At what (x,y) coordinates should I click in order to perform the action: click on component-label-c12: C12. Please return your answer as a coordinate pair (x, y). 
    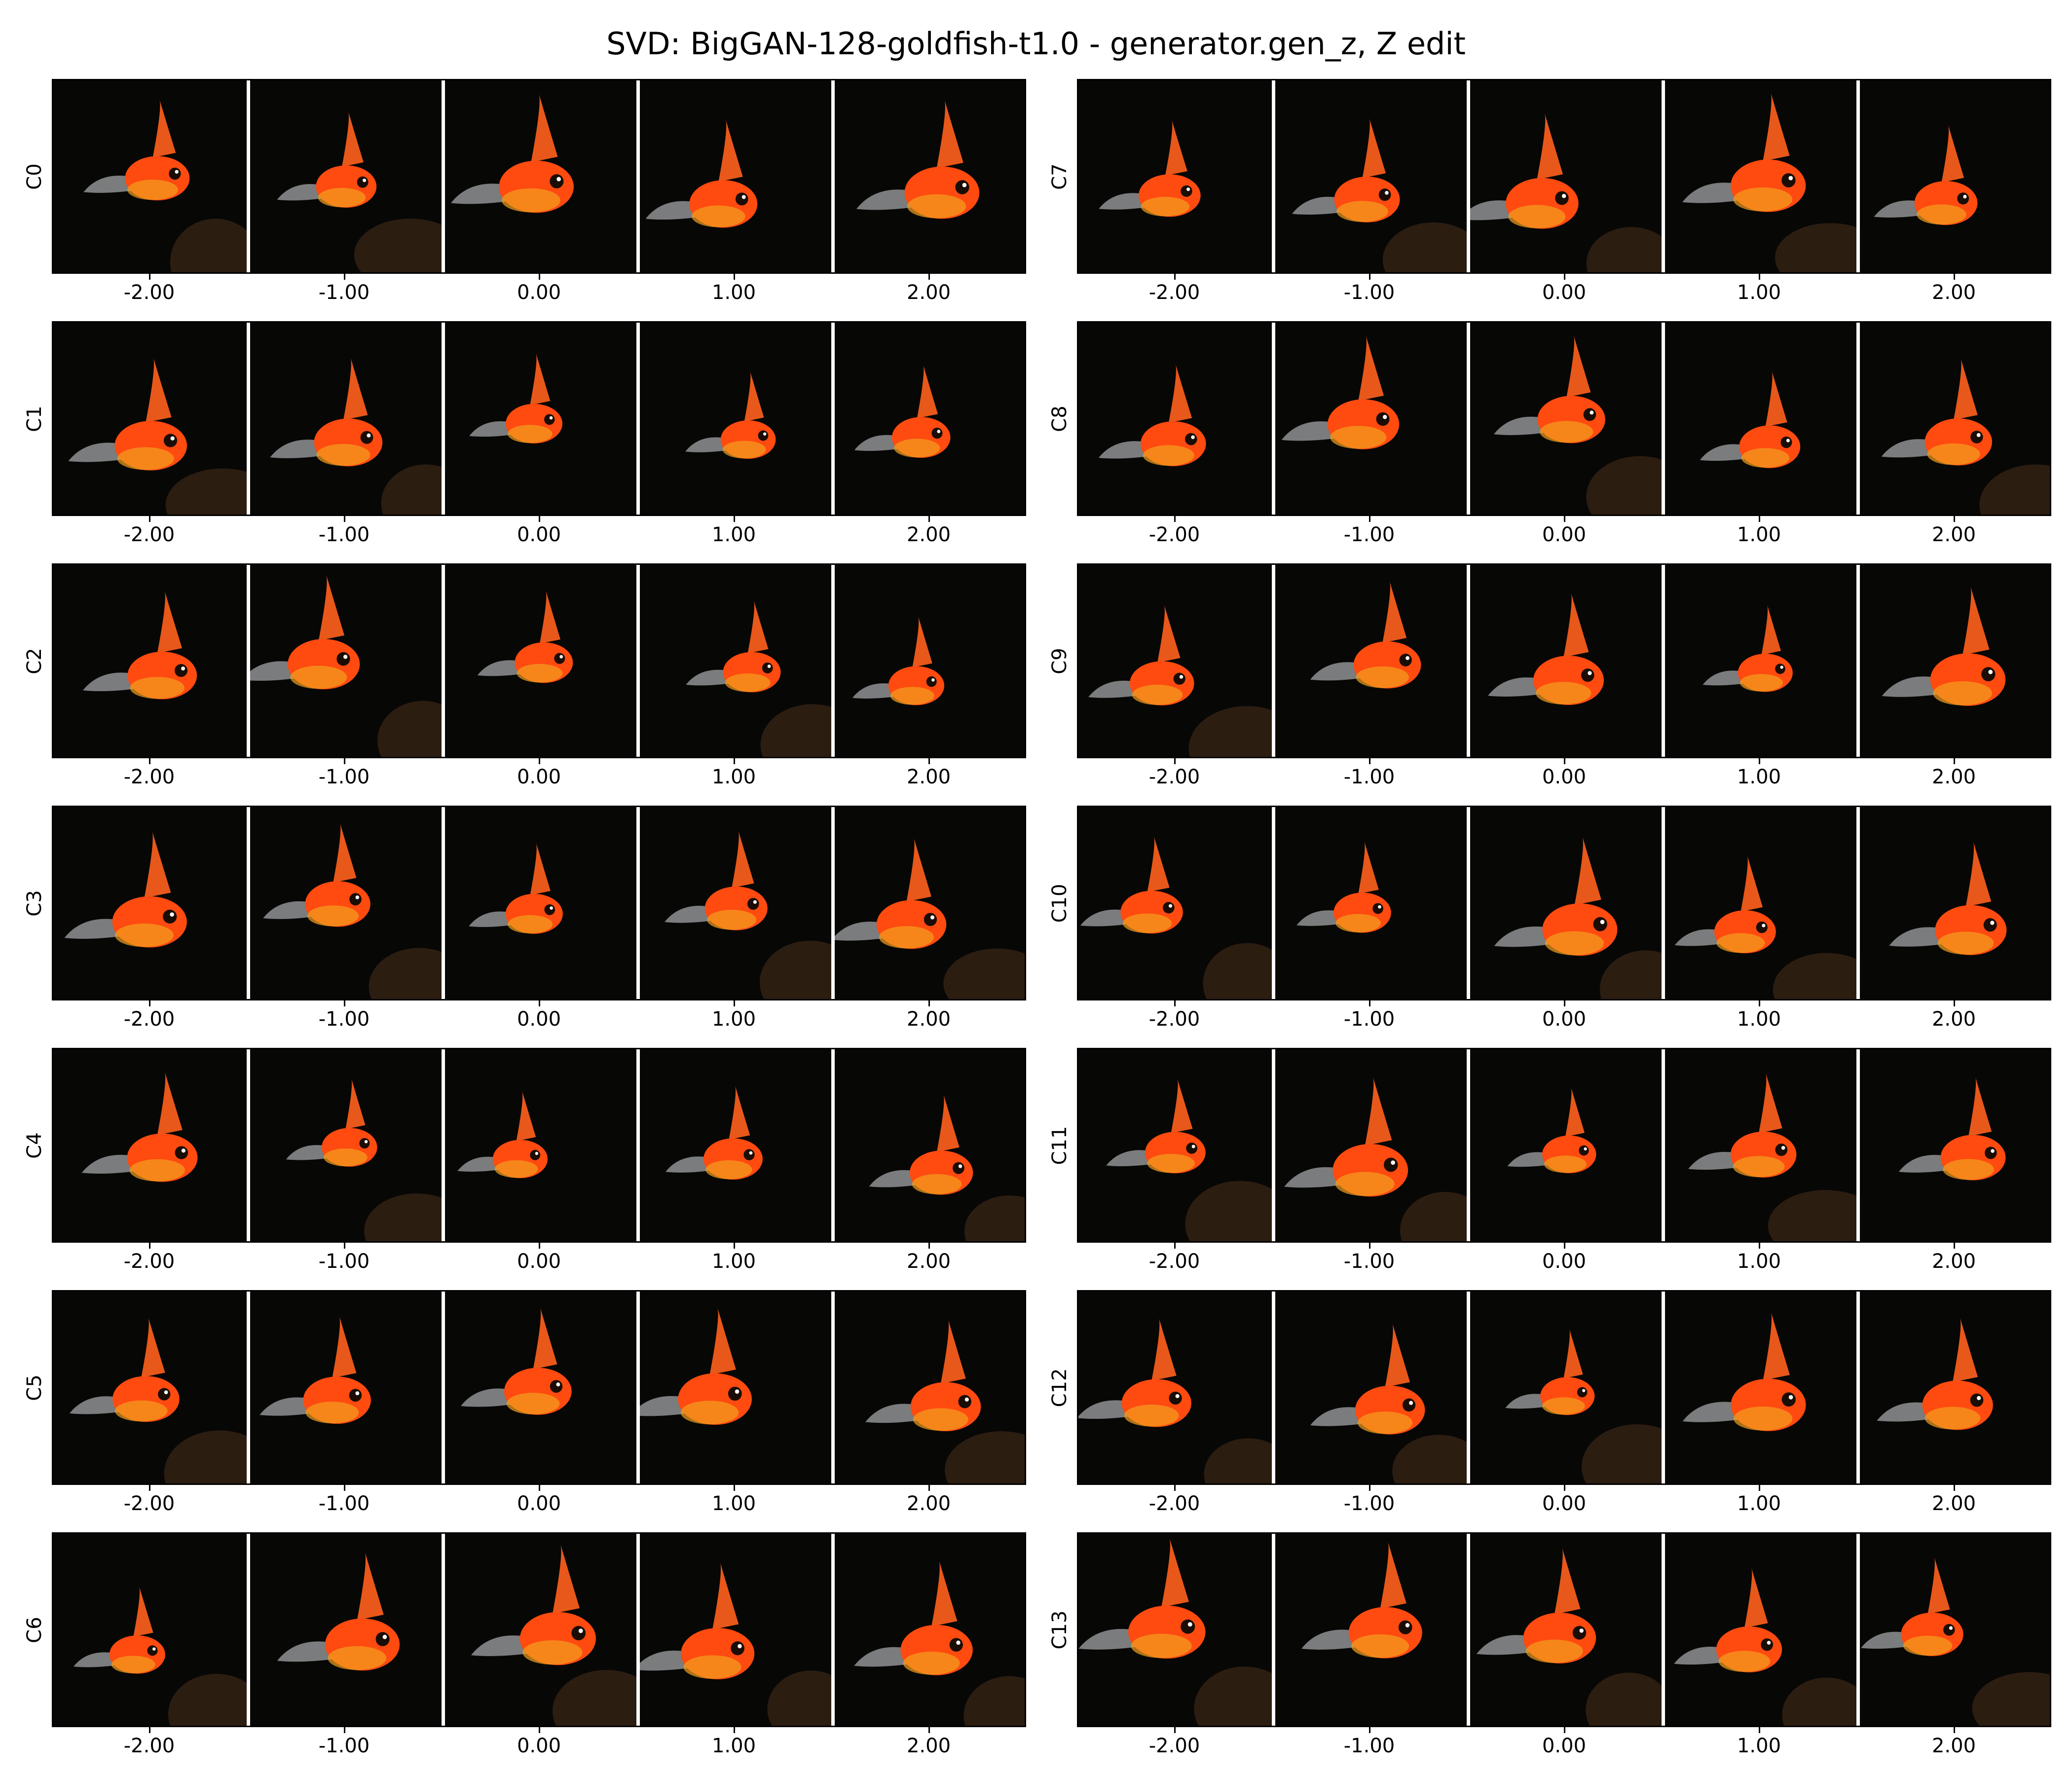
    Looking at the image, I should click on (1060, 1388).